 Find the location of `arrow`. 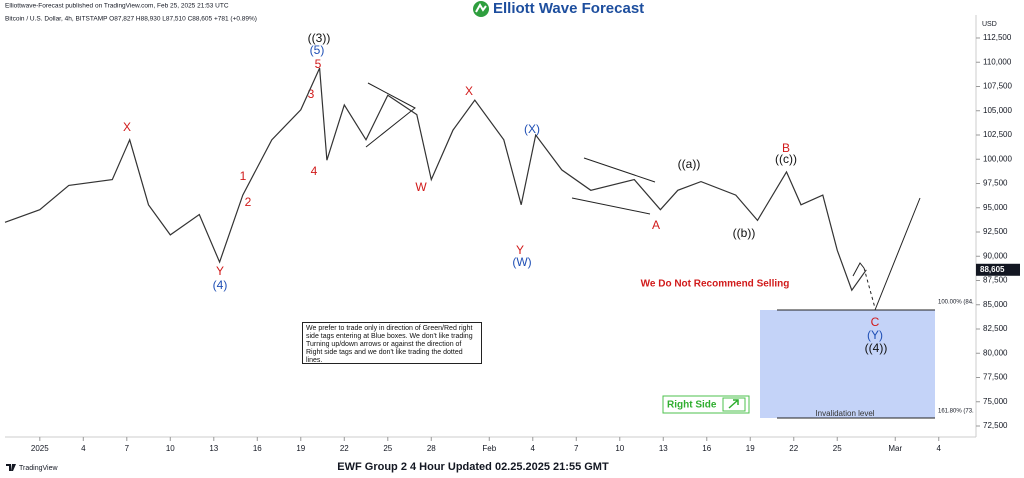

arrow is located at coordinates (733, 404).